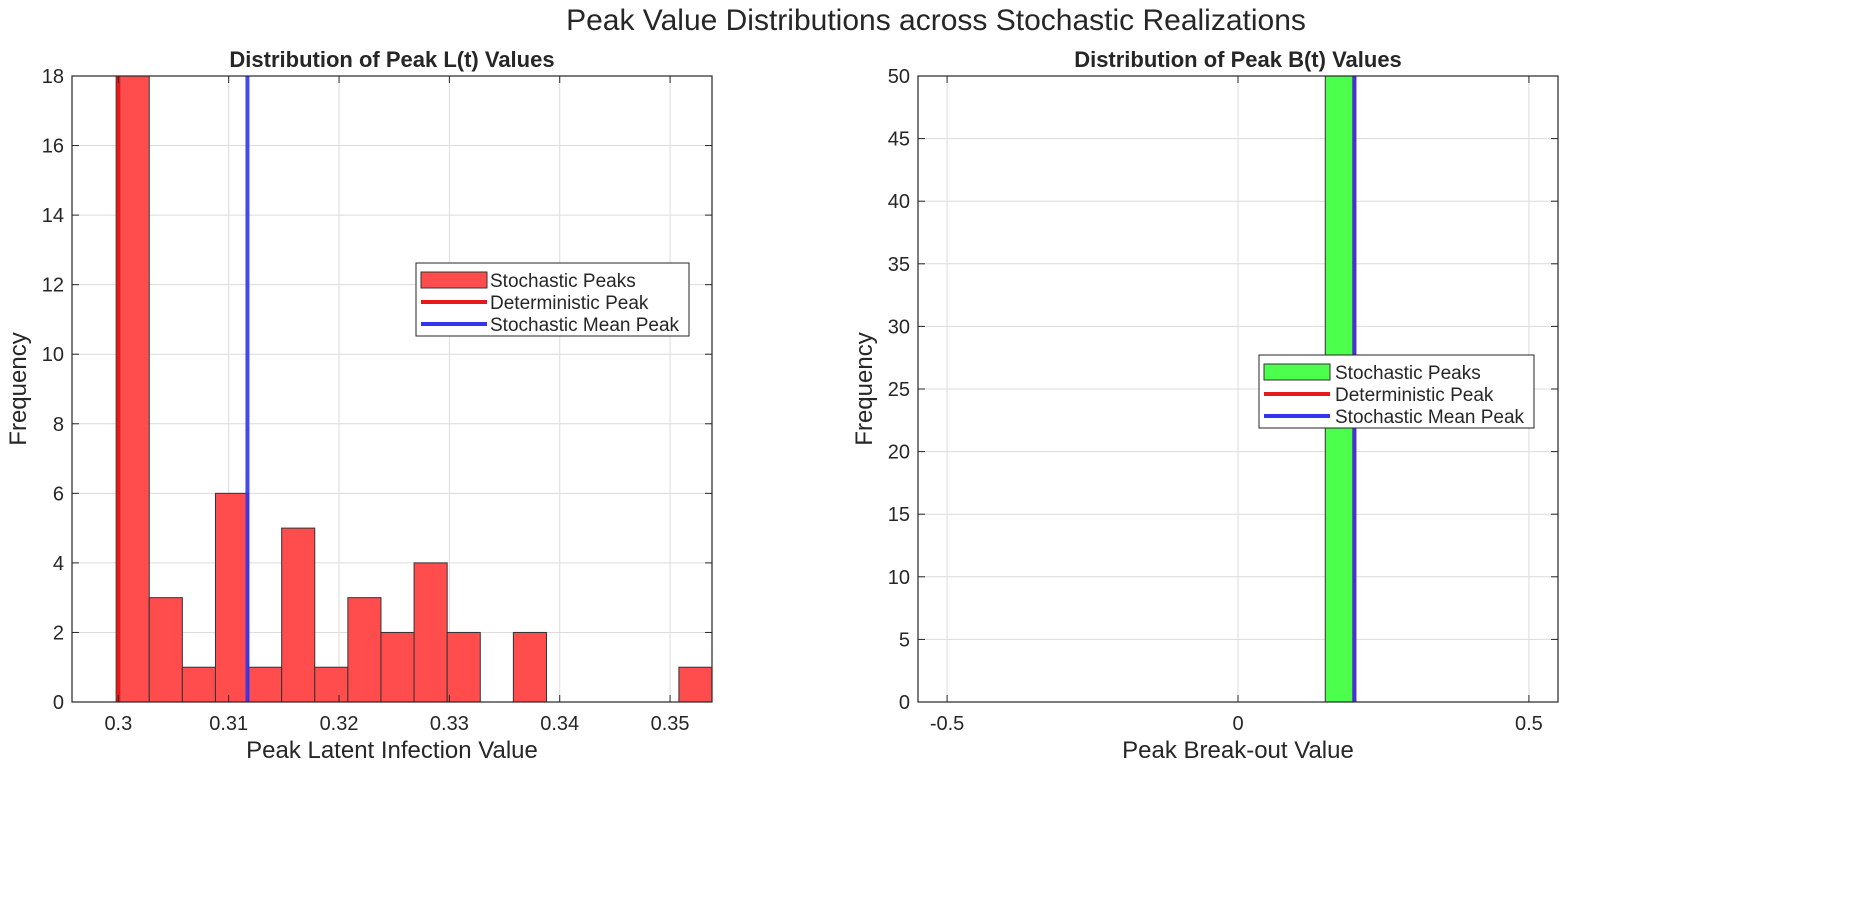 The height and width of the screenshot is (914, 1872). Describe the element at coordinates (904, 640) in the screenshot. I see `right-y-tick-label: 5` at that location.